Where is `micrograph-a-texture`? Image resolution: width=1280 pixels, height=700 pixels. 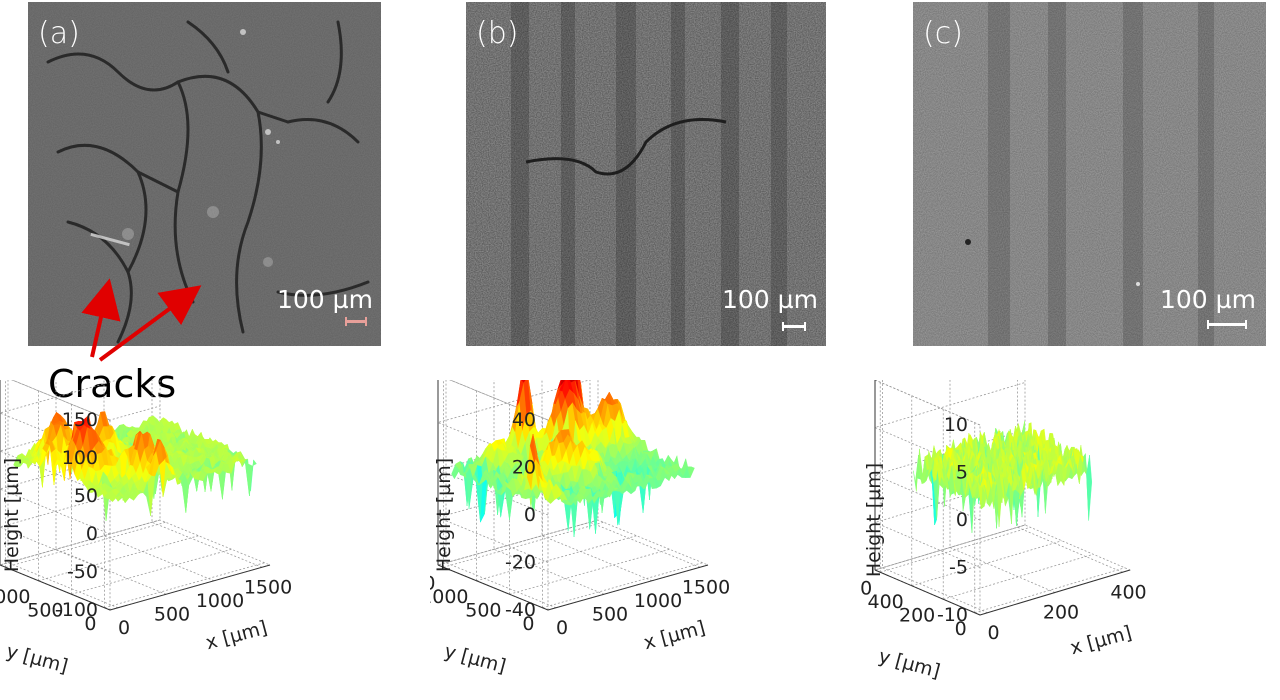
micrograph-a-texture is located at coordinates (204, 174).